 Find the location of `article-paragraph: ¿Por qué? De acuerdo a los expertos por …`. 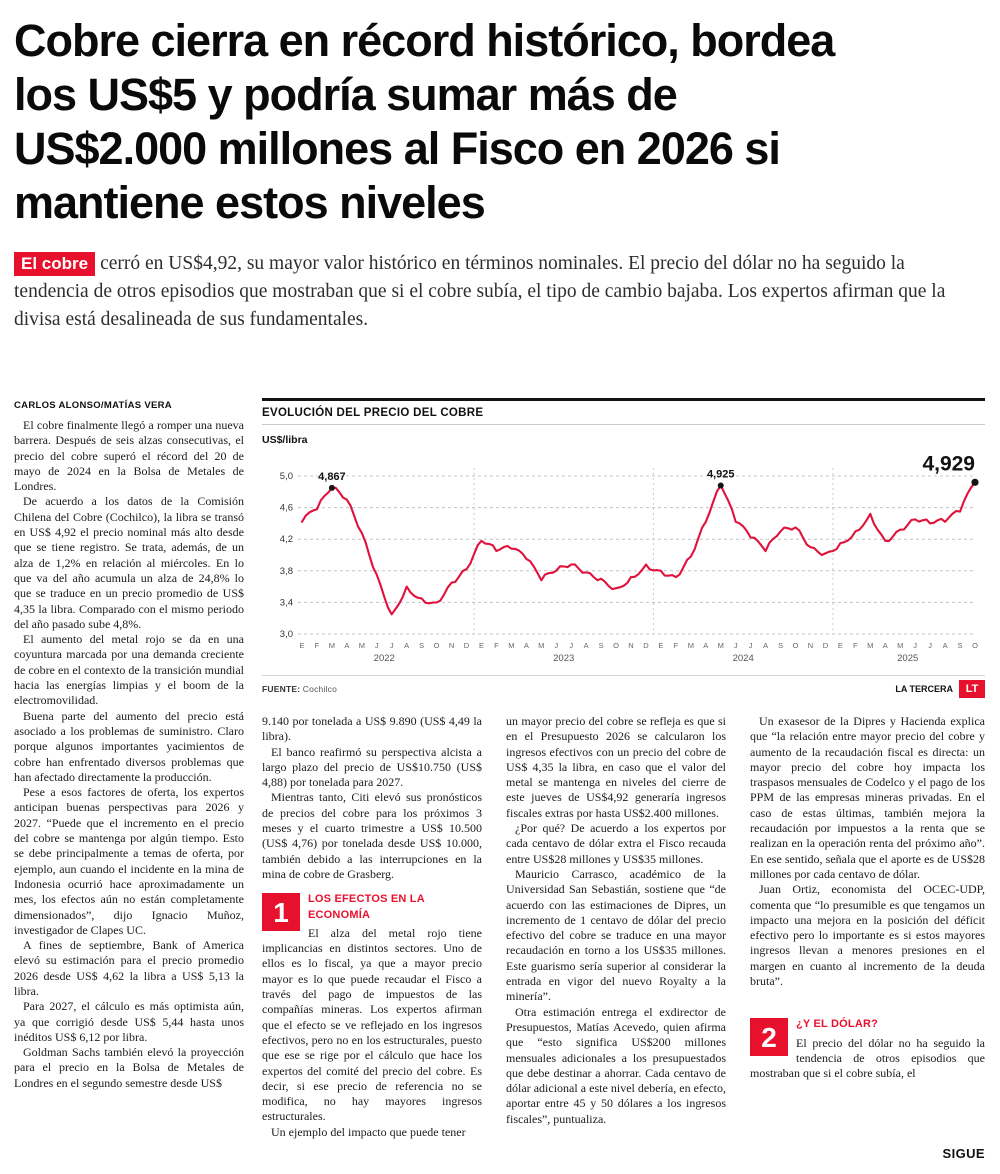

article-paragraph: ¿Por qué? De acuerdo a los expertos por … is located at coordinates (616, 843).